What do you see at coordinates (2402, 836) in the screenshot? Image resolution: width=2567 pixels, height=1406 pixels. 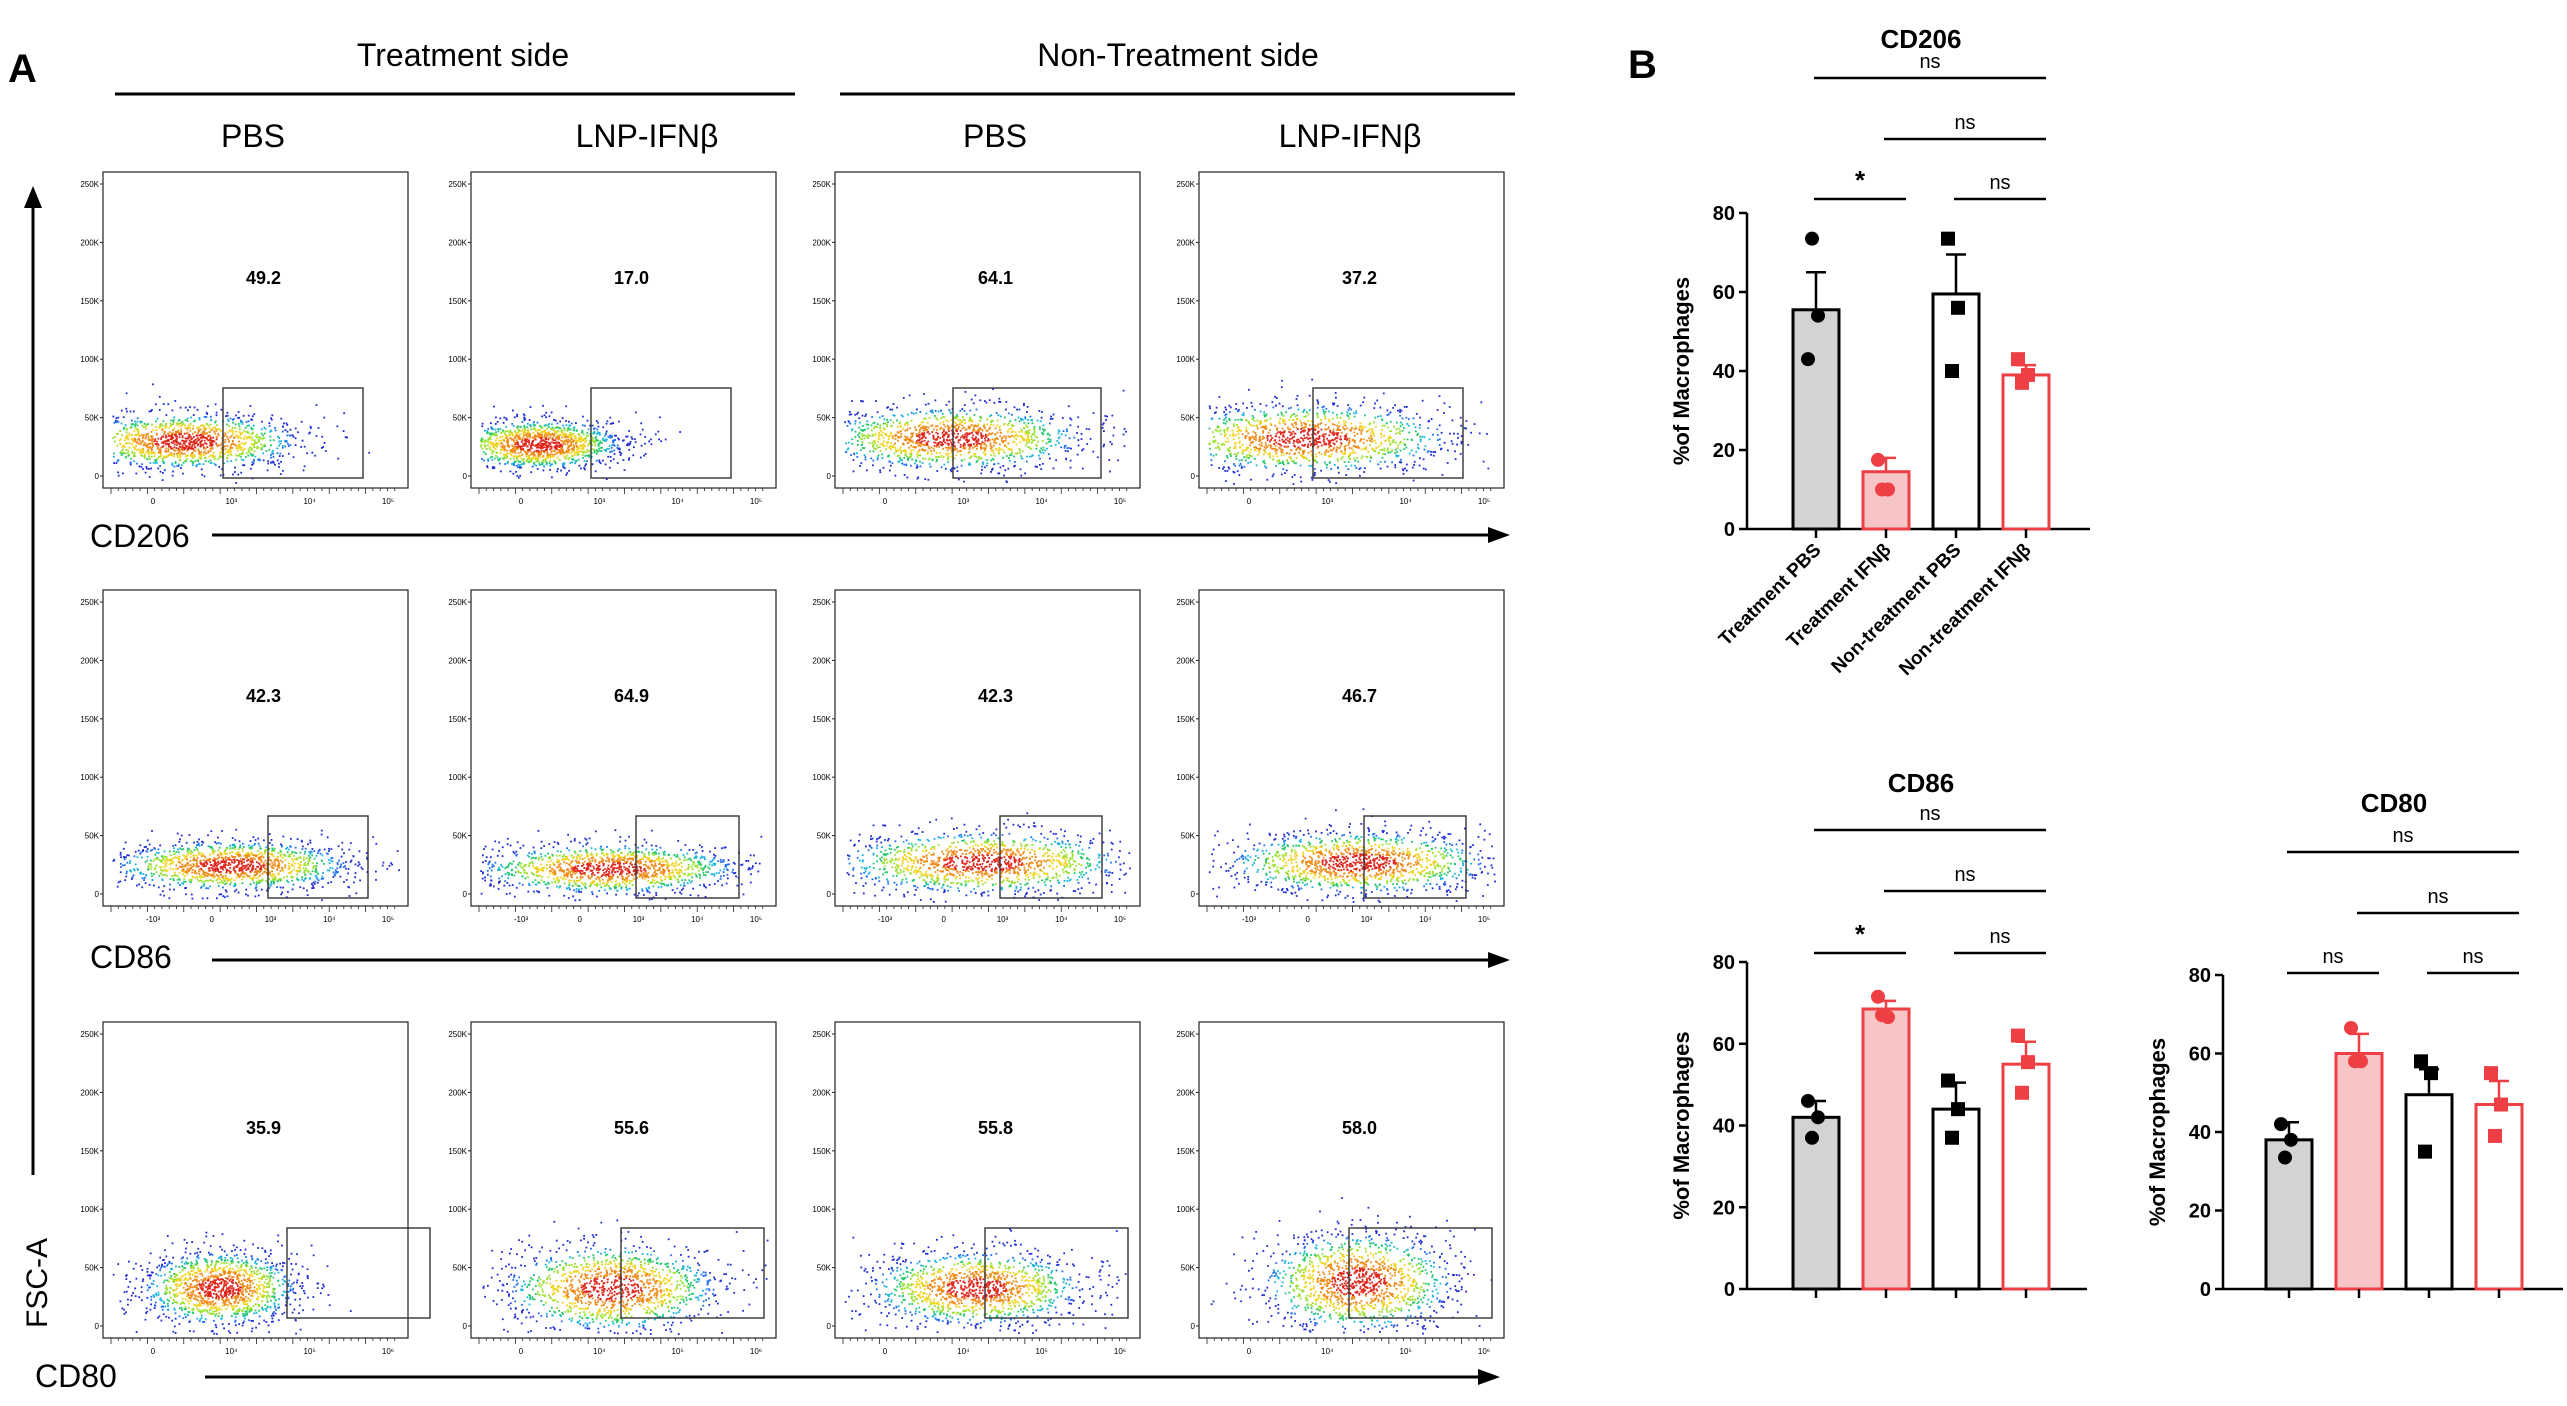 I see `significance-label: ns` at bounding box center [2402, 836].